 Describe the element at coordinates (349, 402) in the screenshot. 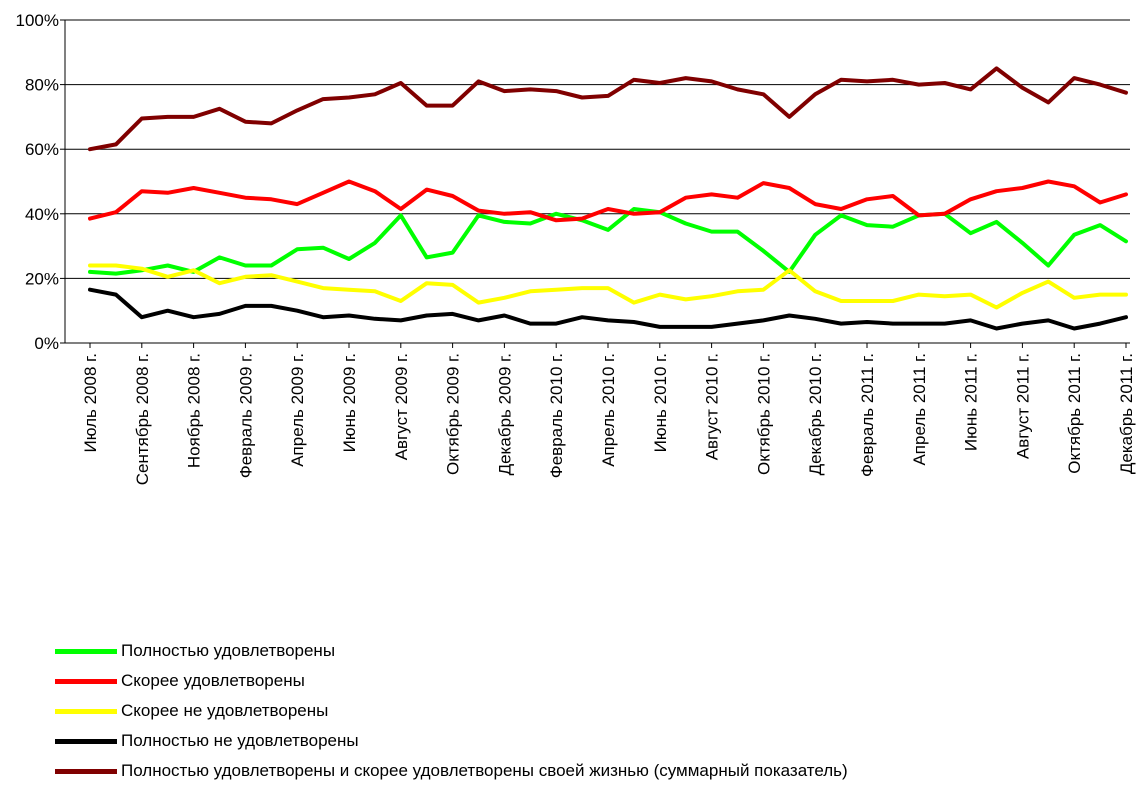

I see `x-tick-label: Июнь 2009 г.` at that location.